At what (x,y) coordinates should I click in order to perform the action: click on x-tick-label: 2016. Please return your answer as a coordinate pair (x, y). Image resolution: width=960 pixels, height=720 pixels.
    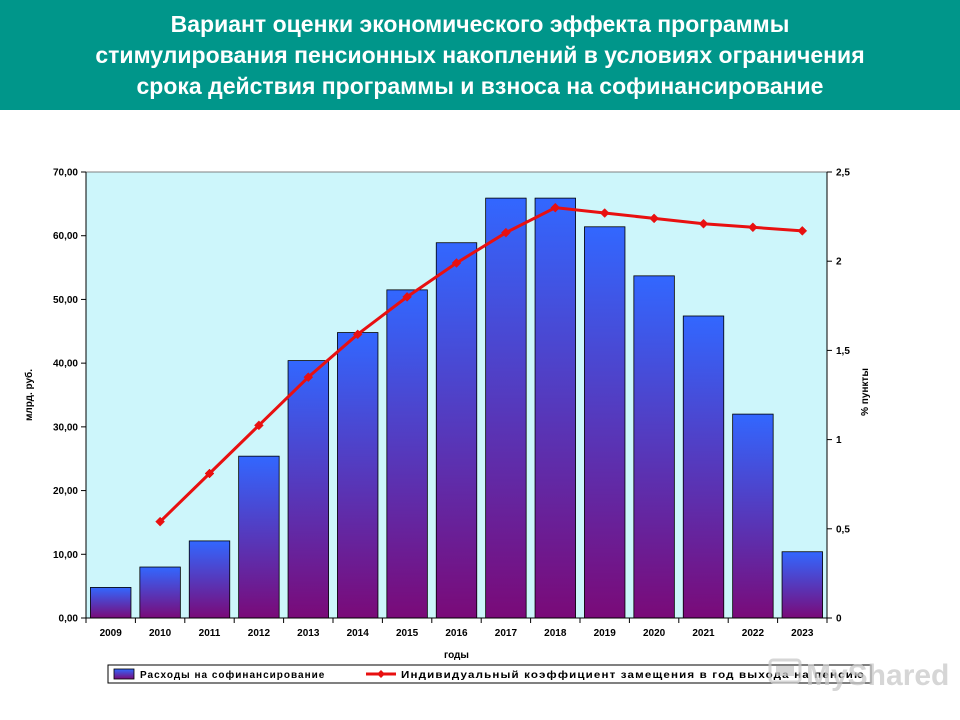
    Looking at the image, I should click on (456, 633).